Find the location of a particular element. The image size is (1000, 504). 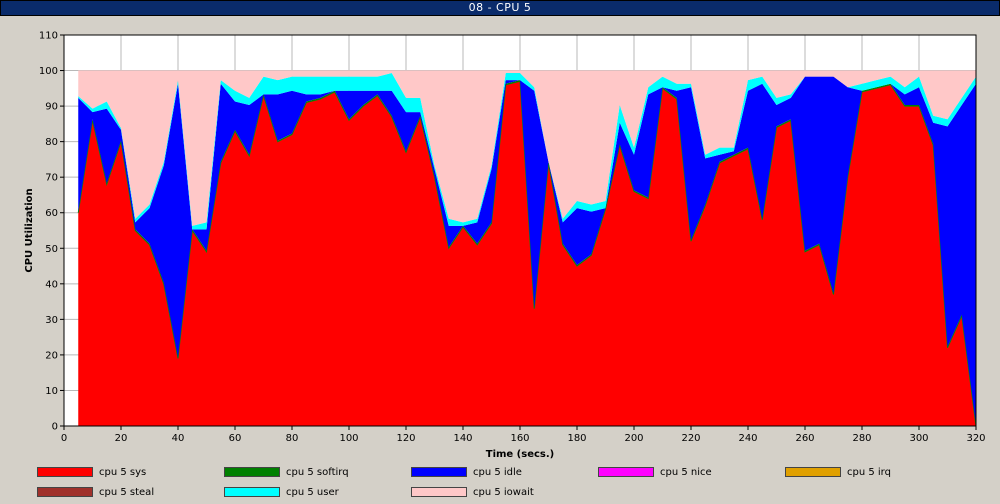

legend-label: cpu 5 softirq is located at coordinates (317, 472).